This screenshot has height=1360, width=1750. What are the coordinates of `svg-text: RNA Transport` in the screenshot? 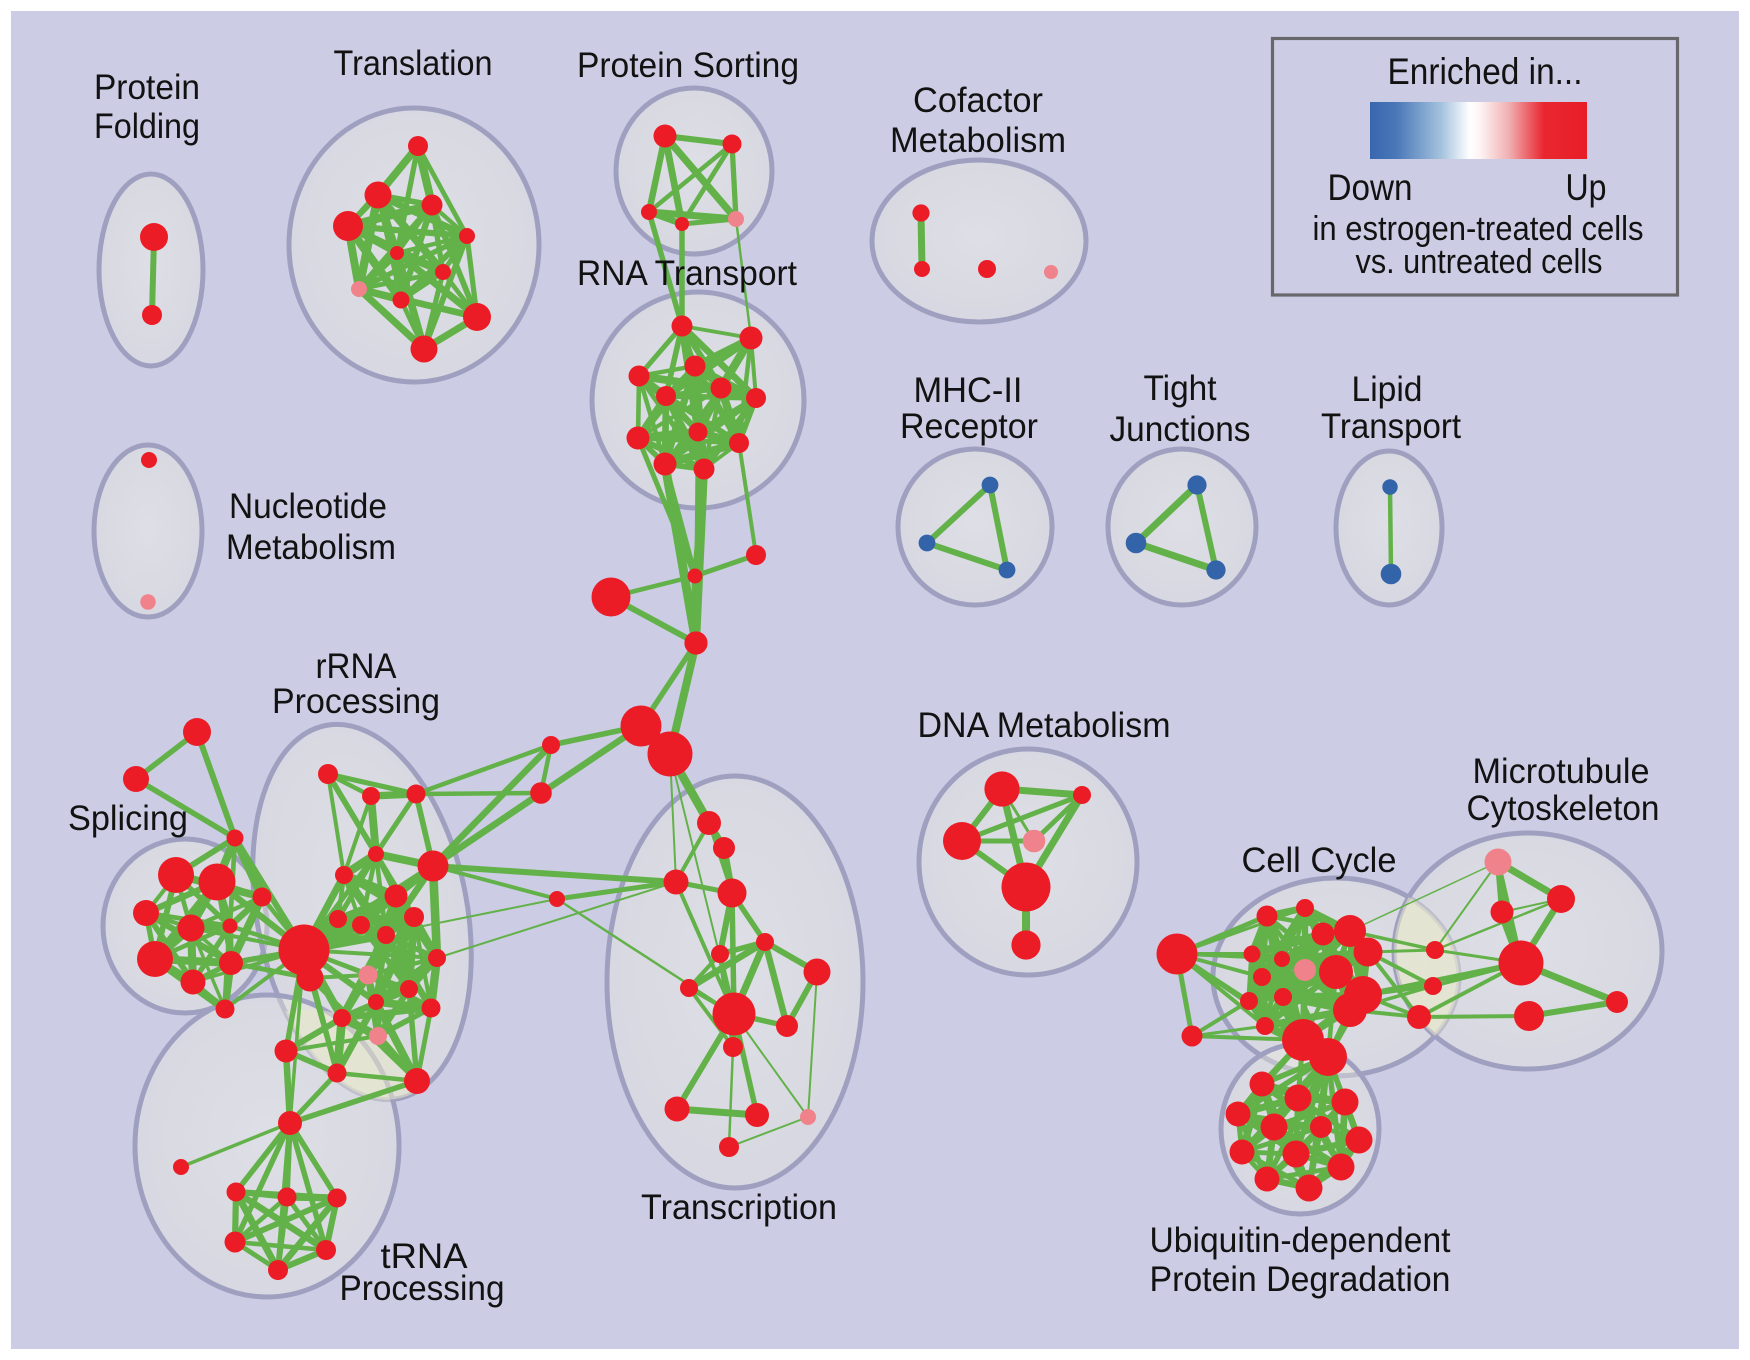 It's located at (687, 273).